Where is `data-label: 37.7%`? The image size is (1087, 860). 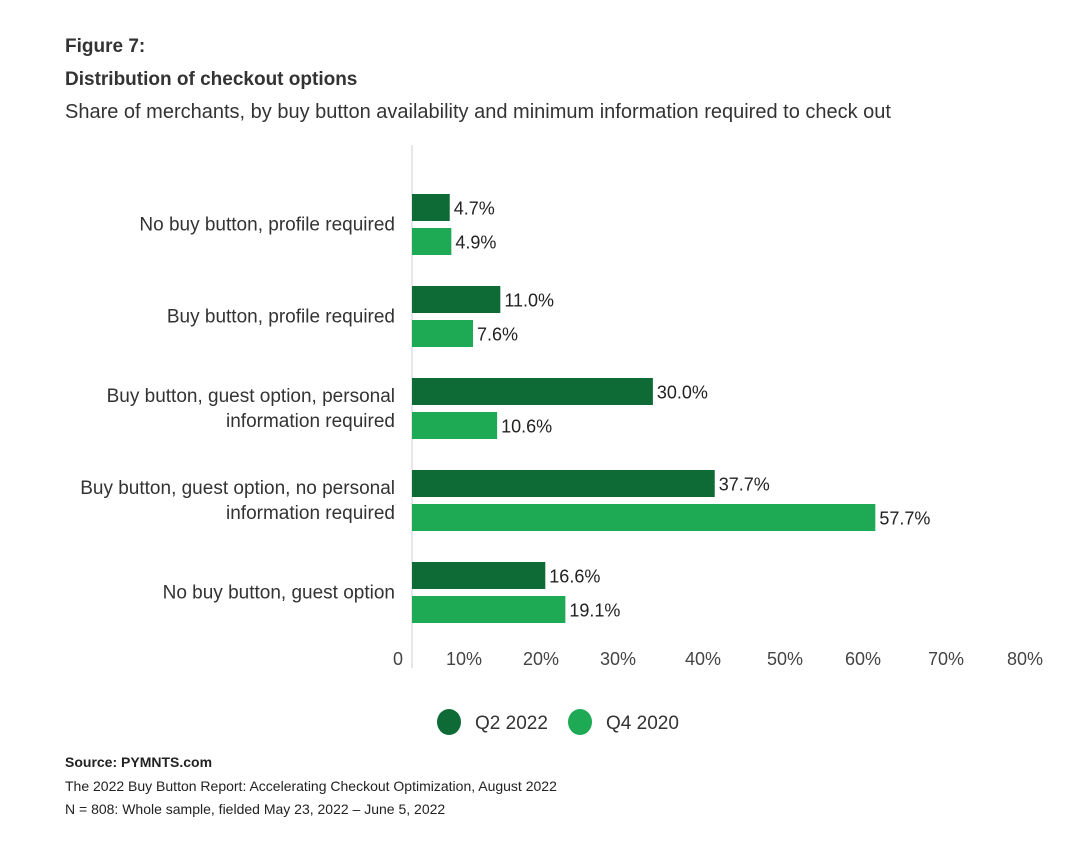 data-label: 37.7% is located at coordinates (744, 485).